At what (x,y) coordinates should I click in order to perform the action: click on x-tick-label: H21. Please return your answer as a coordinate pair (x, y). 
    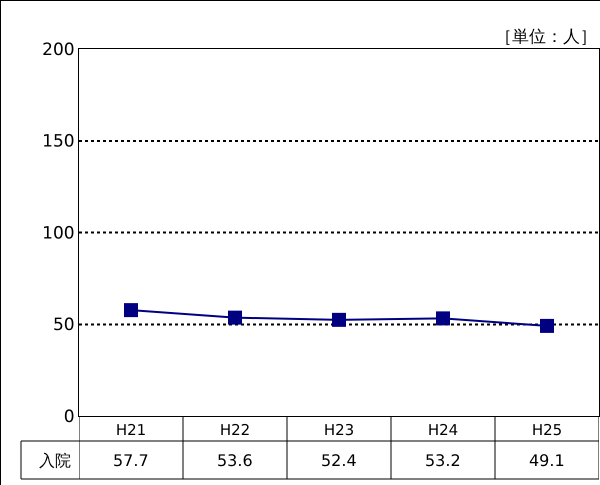
    Looking at the image, I should click on (131, 430).